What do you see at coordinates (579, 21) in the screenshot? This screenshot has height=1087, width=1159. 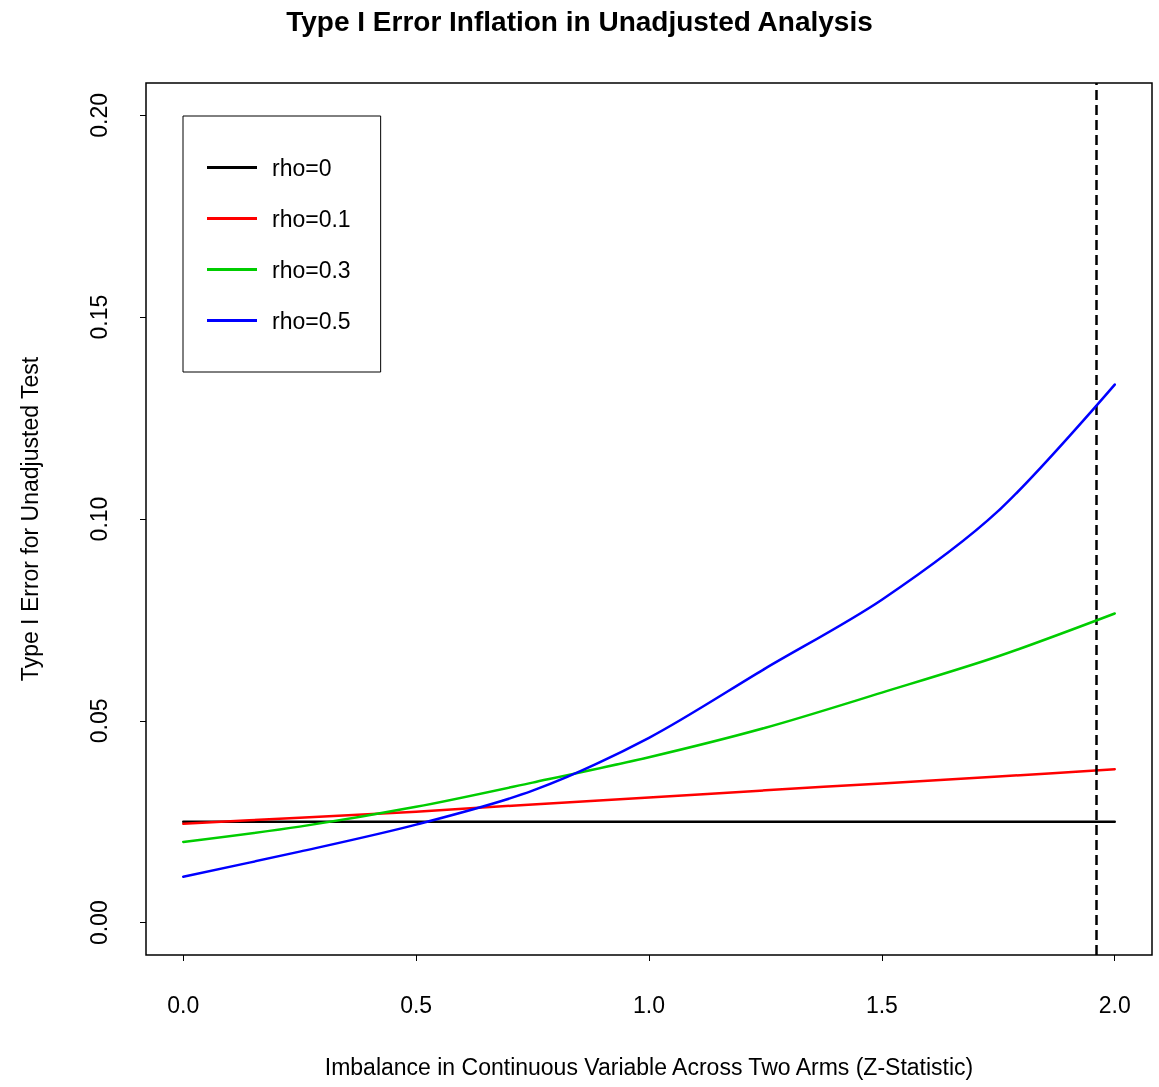 I see `chart-title: Type I Error Inflation in Unadjusted Analysis` at bounding box center [579, 21].